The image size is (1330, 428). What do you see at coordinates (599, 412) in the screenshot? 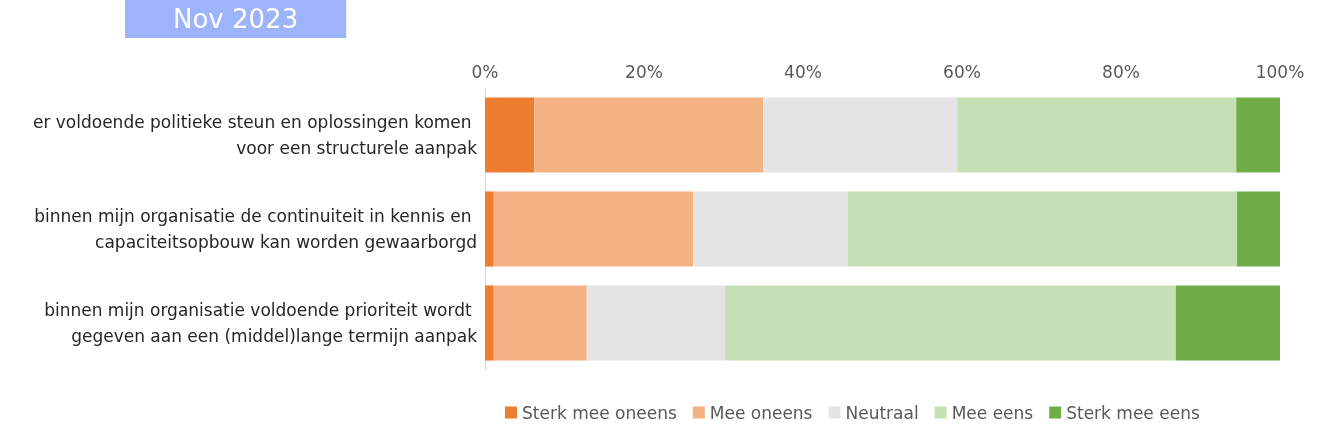
I see `legend-label: Sterk mee oneens` at bounding box center [599, 412].